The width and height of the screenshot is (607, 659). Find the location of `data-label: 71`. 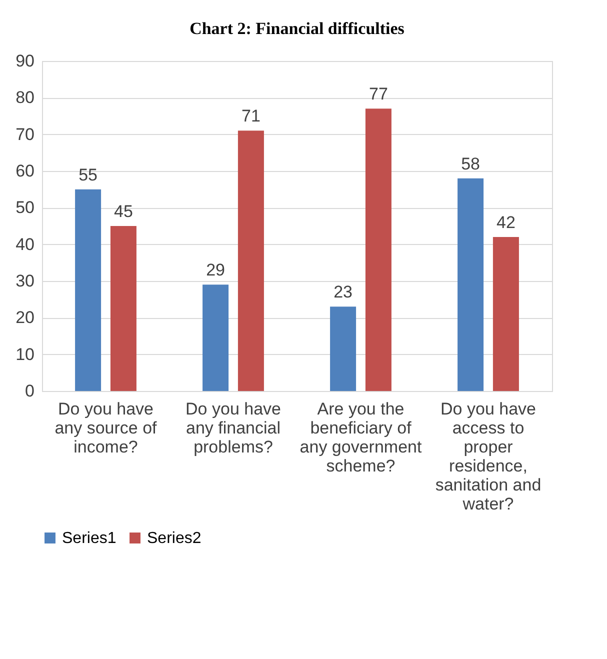

data-label: 71 is located at coordinates (250, 116).